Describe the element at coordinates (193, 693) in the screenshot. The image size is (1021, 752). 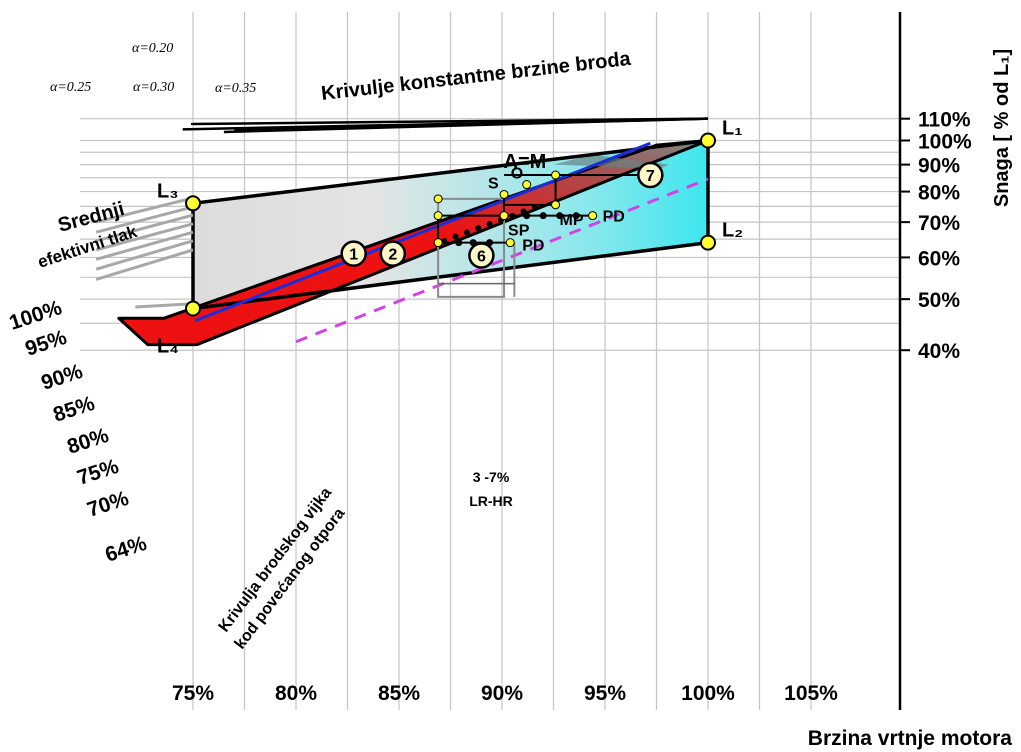
I see `x-tick-label: 75%` at that location.